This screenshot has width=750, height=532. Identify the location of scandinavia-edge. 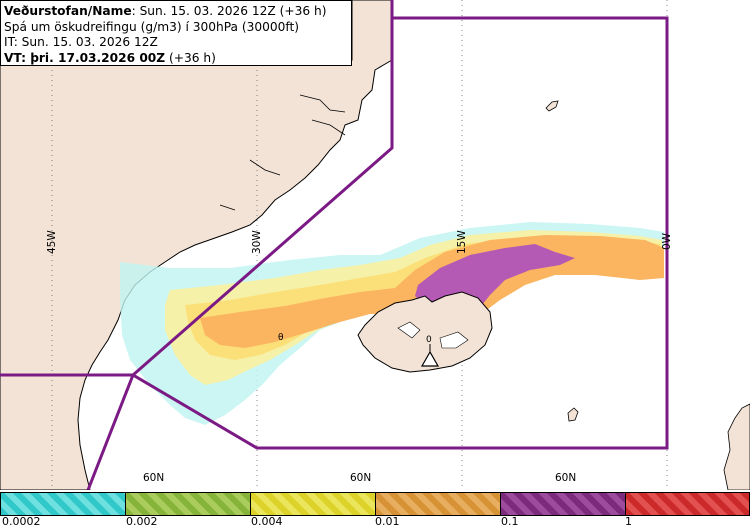
(736, 446).